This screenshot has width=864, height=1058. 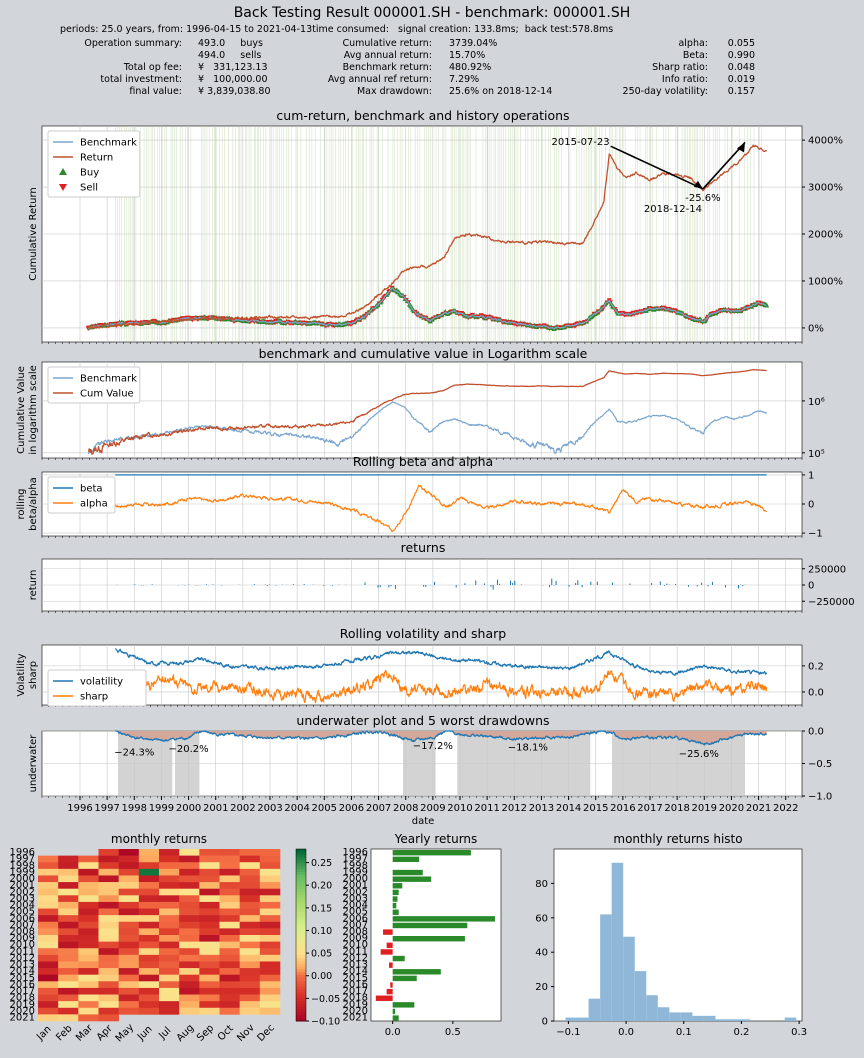 I want to click on cum-return-legend-label: Benchmark, so click(x=108, y=143).